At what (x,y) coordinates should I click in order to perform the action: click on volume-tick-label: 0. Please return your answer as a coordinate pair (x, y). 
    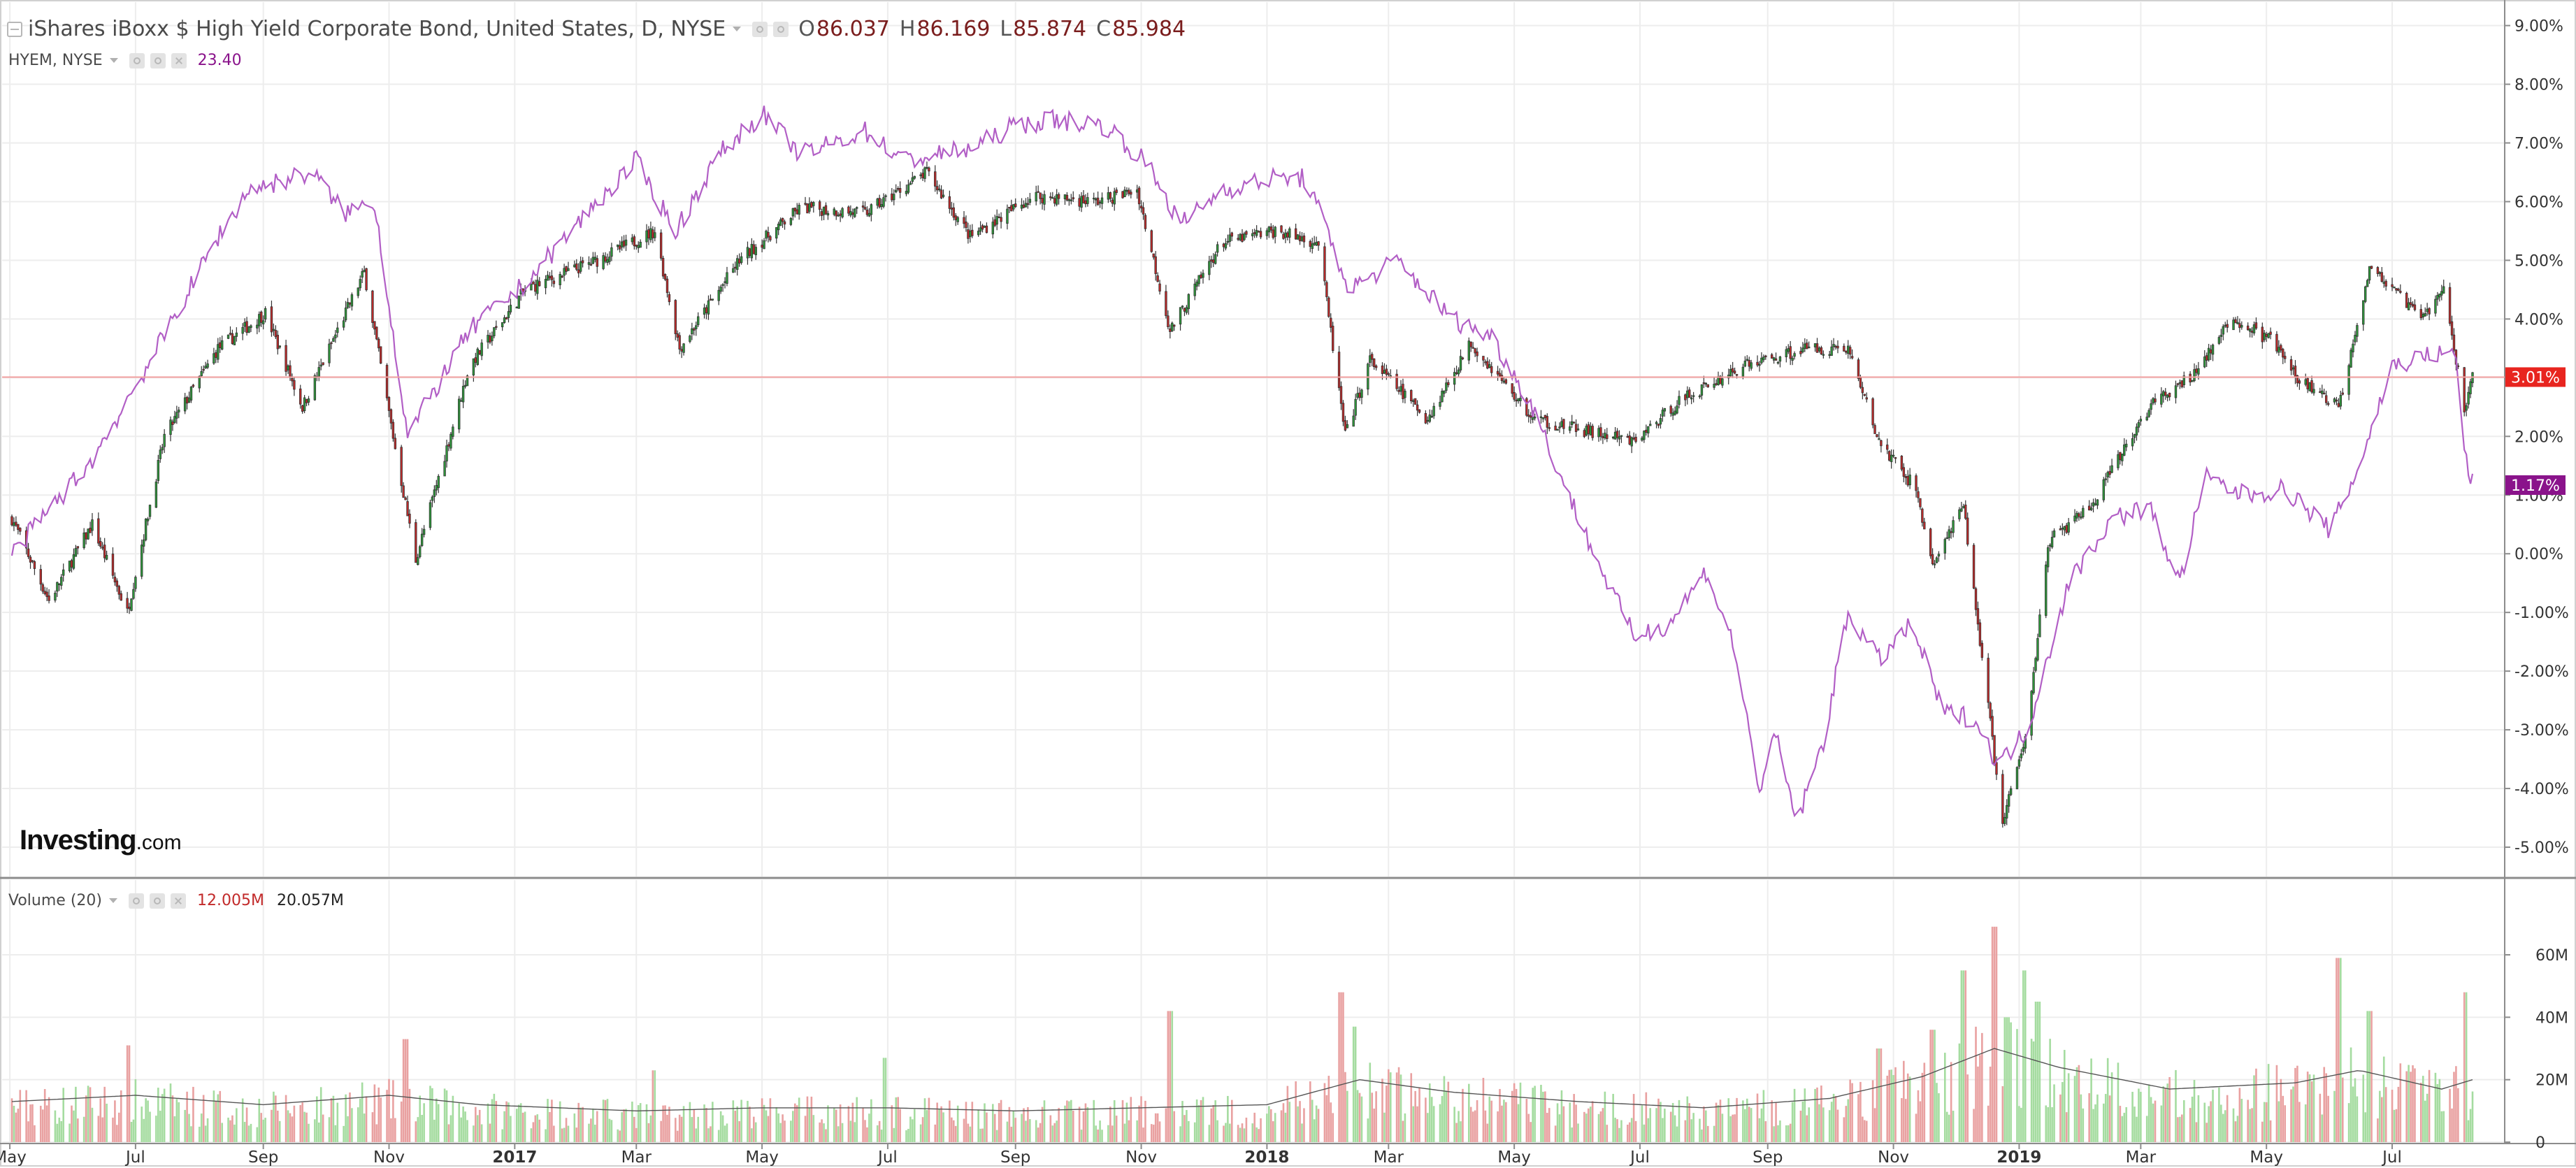
    Looking at the image, I should click on (2540, 1143).